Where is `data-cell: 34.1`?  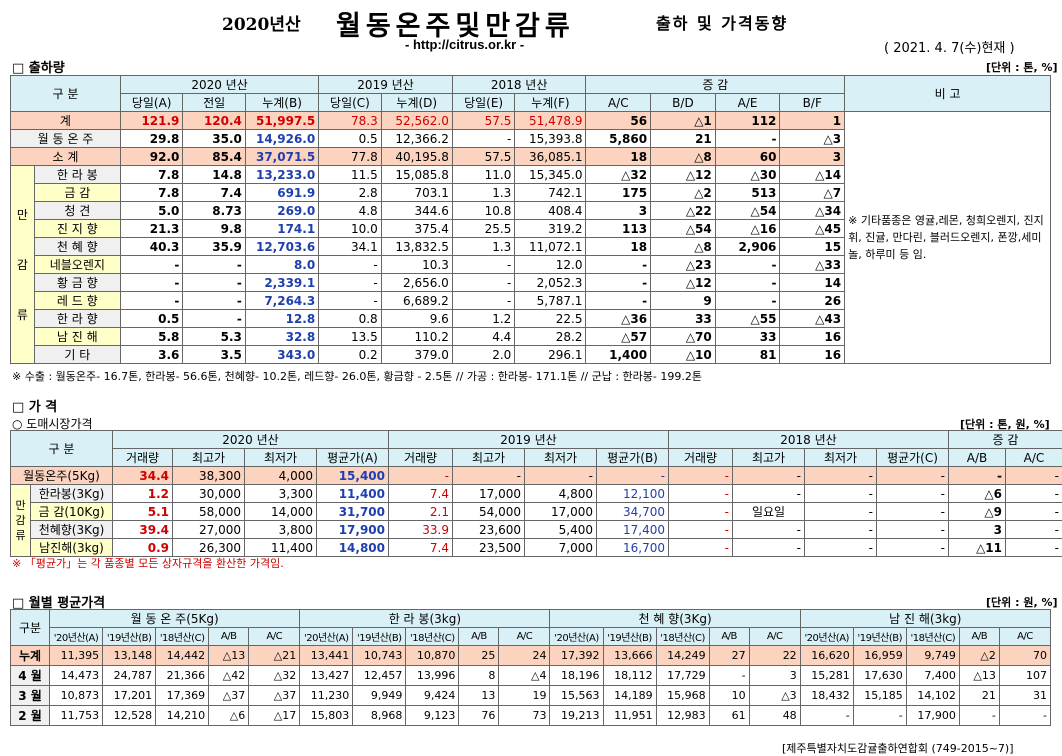 data-cell: 34.1 is located at coordinates (350, 247).